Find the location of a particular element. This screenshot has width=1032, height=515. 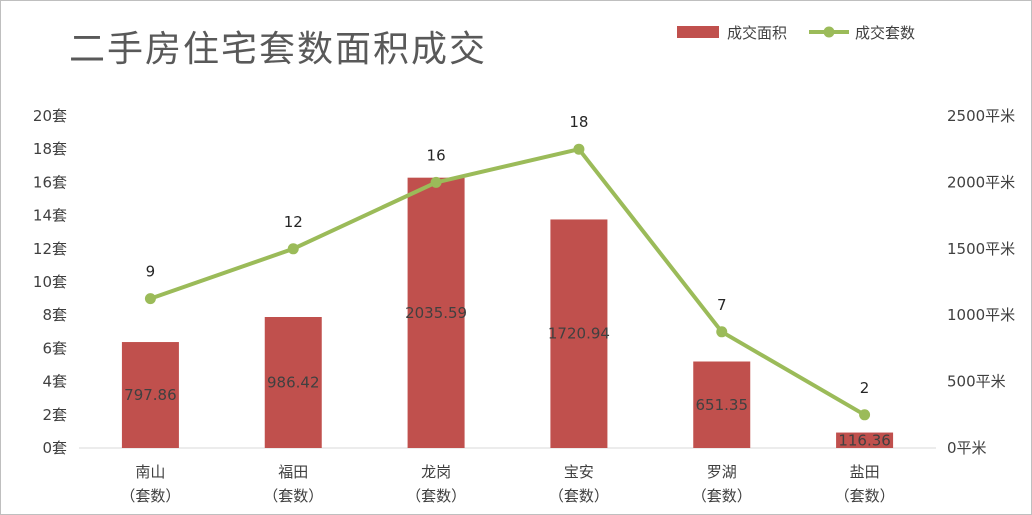

bar-value-label: 1720.94 is located at coordinates (579, 334).